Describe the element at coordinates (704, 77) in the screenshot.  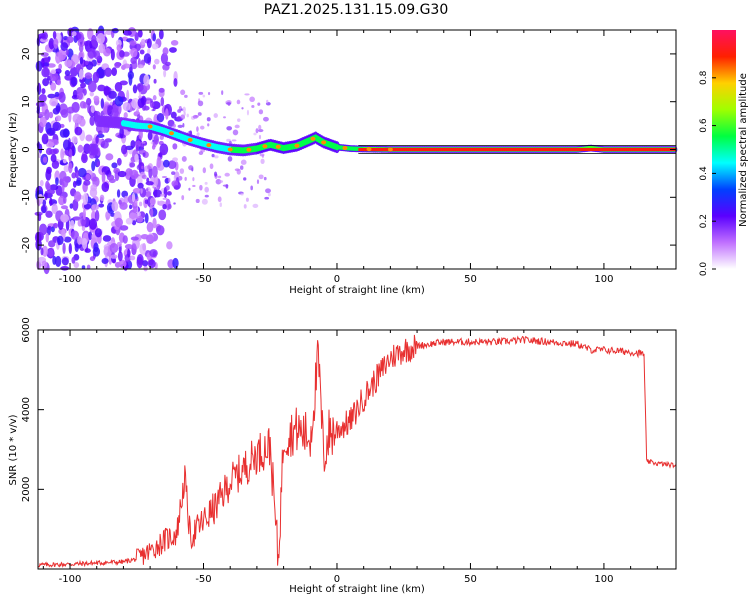
I see `colorbar-tick-label: 0.8` at that location.